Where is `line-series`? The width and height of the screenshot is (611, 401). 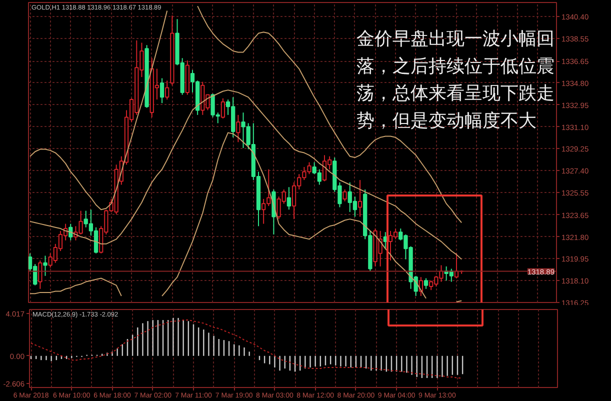 line-series is located at coordinates (247, 349).